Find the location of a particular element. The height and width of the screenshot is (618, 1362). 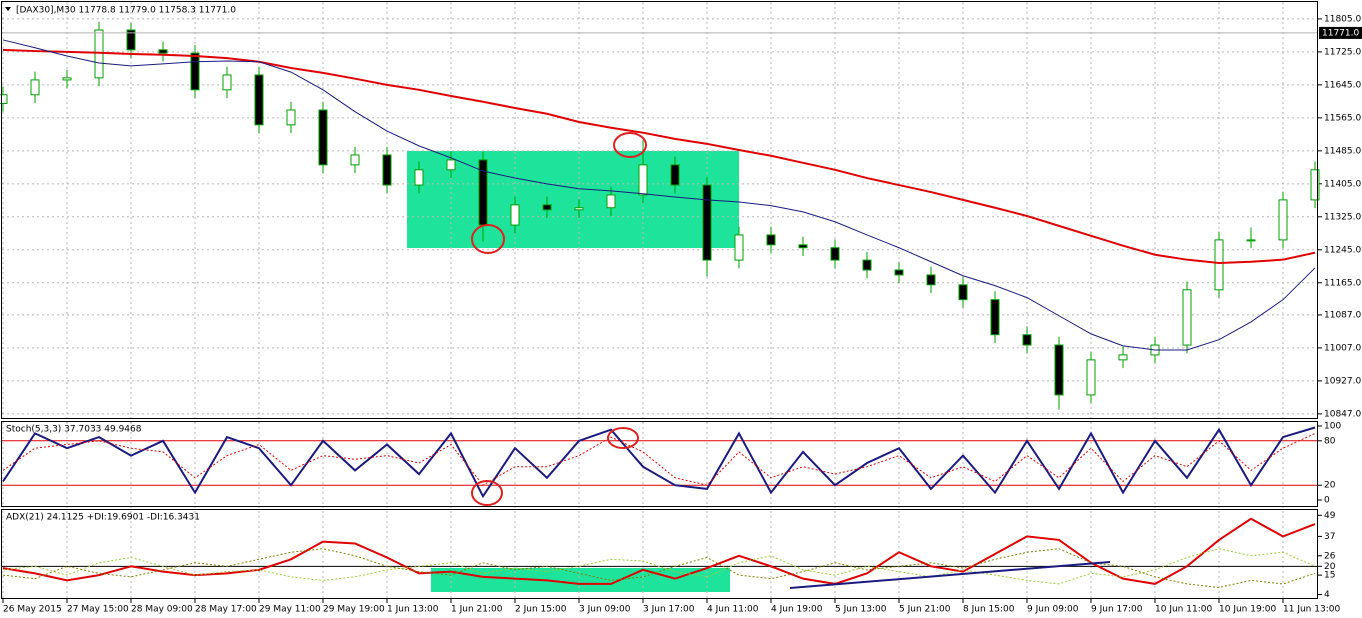

price-label-box is located at coordinates (1340, 32).